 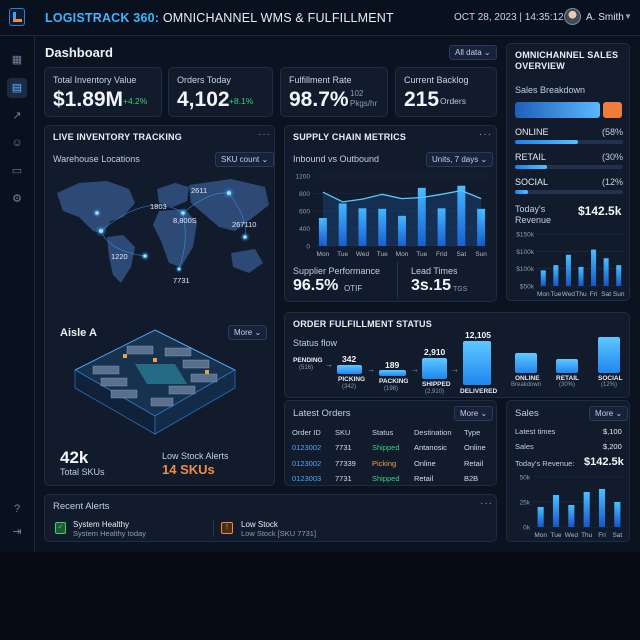 What do you see at coordinates (477, 363) in the screenshot?
I see `stage-delivered-bar` at bounding box center [477, 363].